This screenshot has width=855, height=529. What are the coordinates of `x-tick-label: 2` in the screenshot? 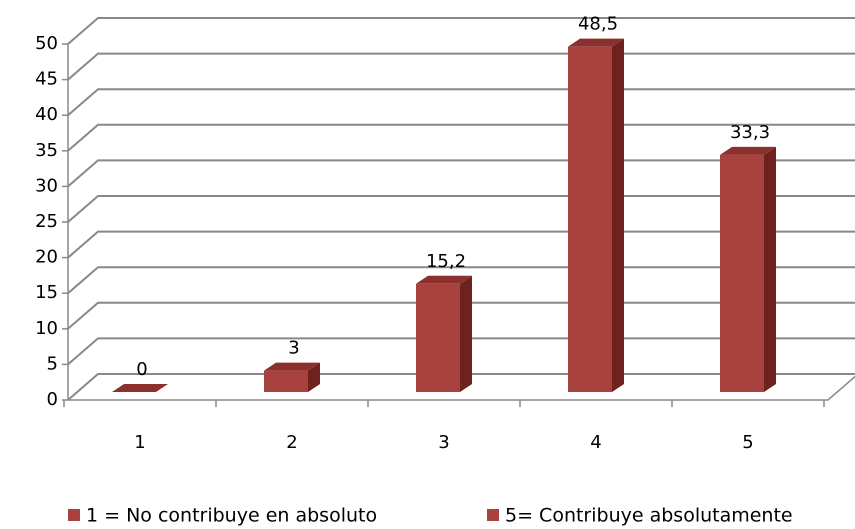 It's located at (291, 442).